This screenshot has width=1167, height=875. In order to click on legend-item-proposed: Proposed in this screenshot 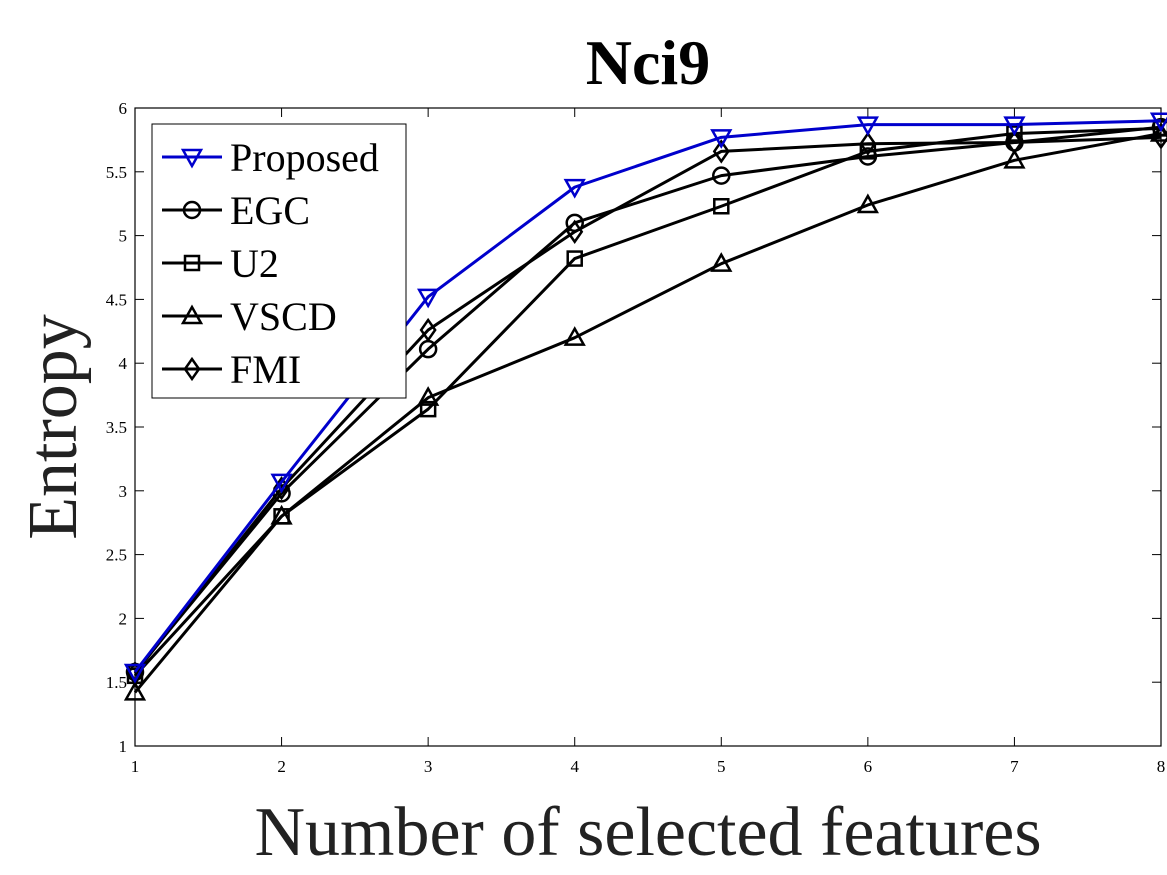, I will do `click(270, 157)`.